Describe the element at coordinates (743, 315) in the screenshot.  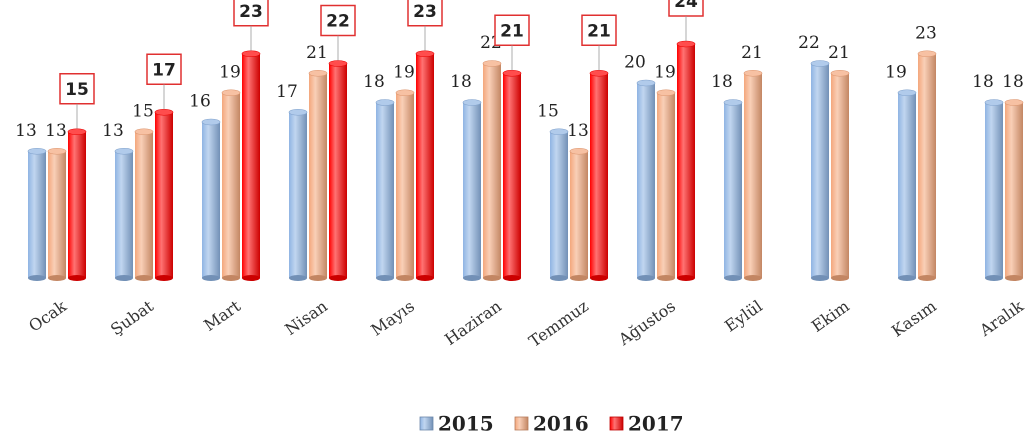
I see `x-tick-label: Eylül` at that location.